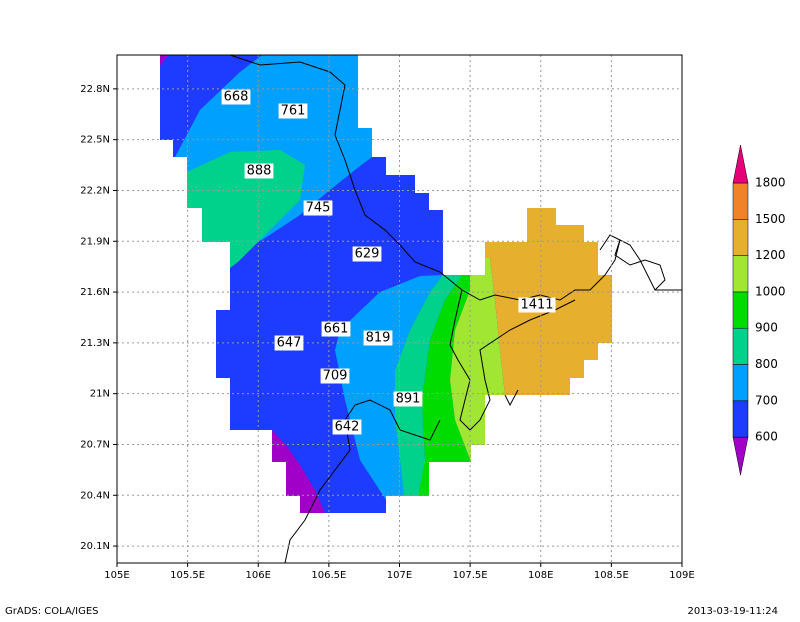 Image resolution: width=800 pixels, height=622 pixels. I want to click on contour-label: 661, so click(336, 329).